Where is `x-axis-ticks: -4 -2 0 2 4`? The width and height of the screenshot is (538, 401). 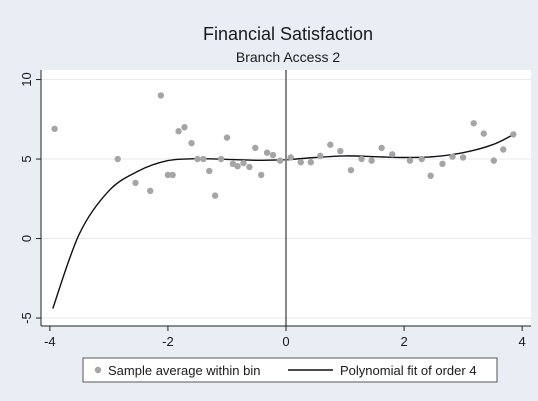
x-axis-ticks: -4 -2 0 2 4 is located at coordinates (285, 337).